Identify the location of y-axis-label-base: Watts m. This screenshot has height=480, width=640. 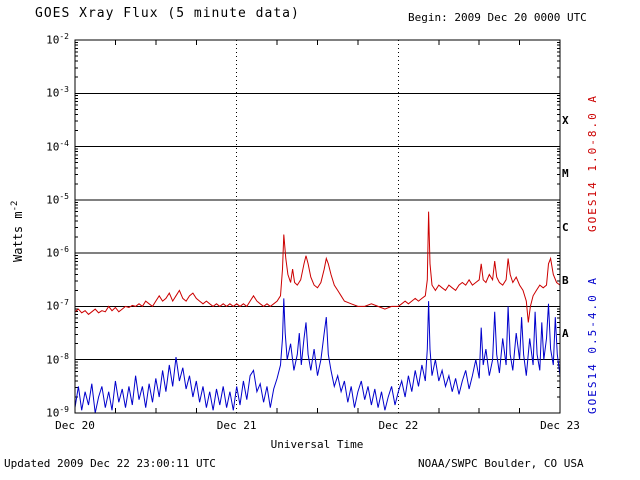
(18, 236).